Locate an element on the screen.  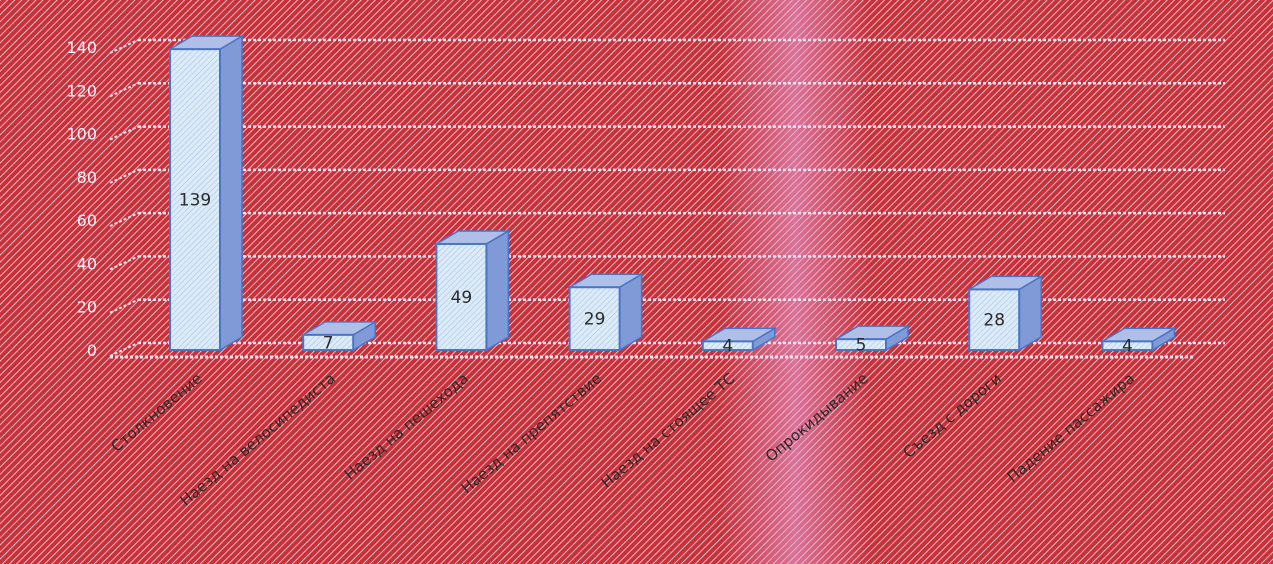
y-tick-label: 80 is located at coordinates (87, 177).